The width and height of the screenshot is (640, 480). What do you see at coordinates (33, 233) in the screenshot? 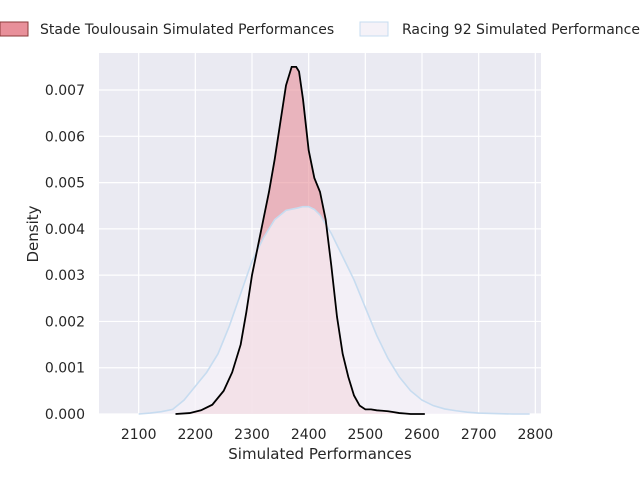
I see `y-axis-label: Density` at bounding box center [33, 233].